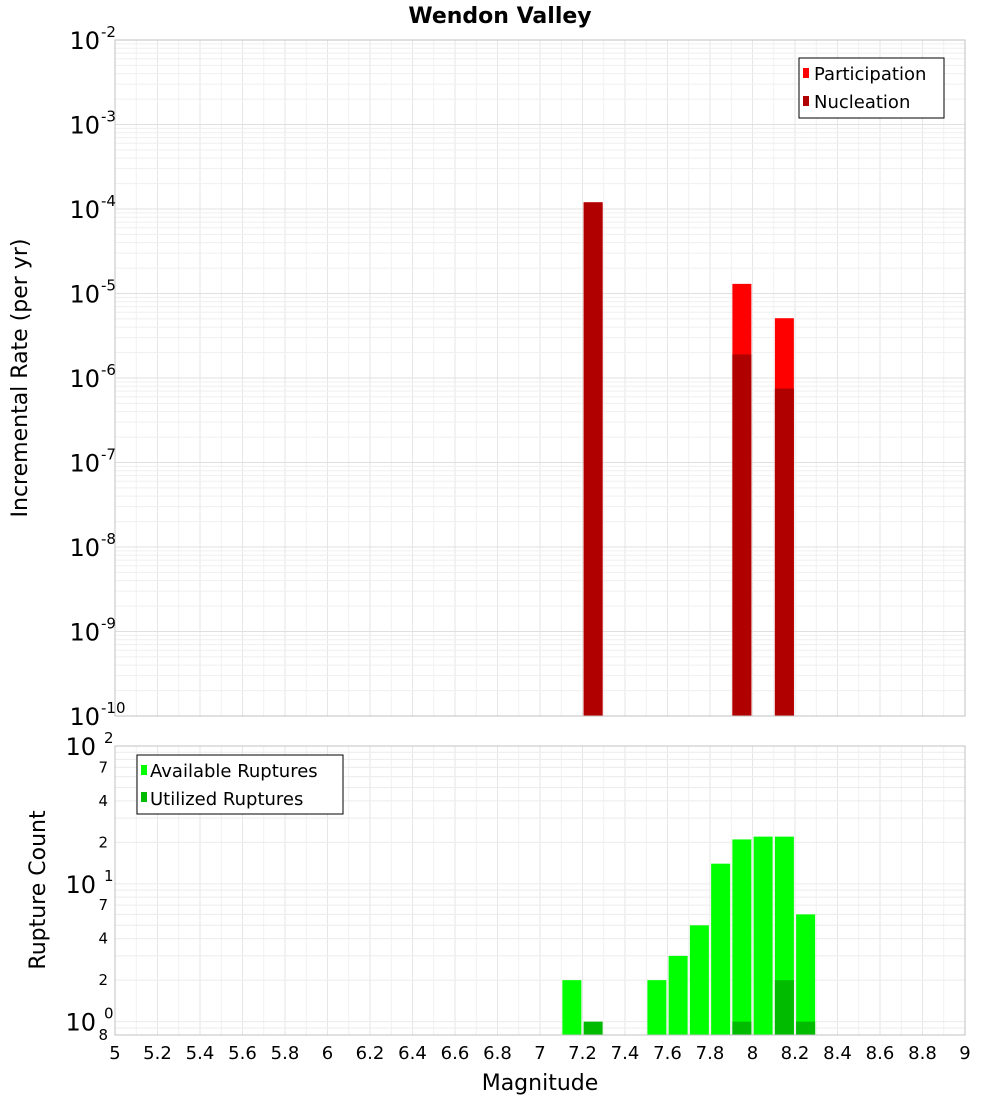 This screenshot has height=1100, width=1000. Describe the element at coordinates (806, 73) in the screenshot. I see `legend-swatch-participation` at that location.